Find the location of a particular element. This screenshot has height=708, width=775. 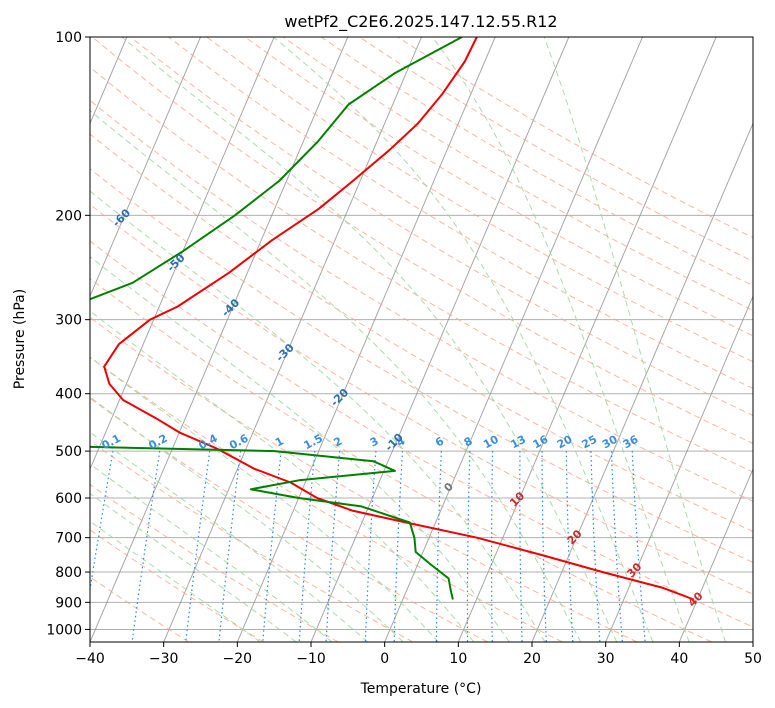

mixing-ratio-label: 6 is located at coordinates (439, 441).